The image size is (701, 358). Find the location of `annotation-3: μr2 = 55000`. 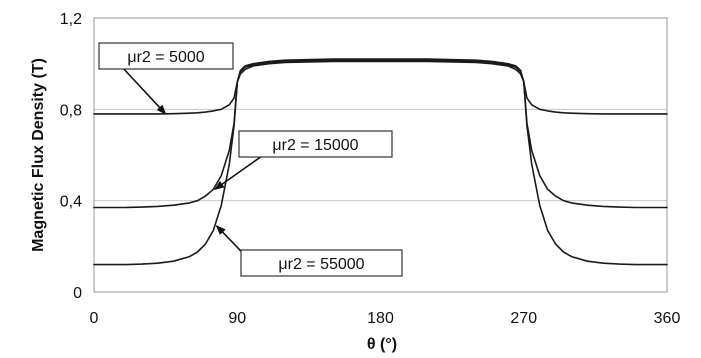

annotation-3: μr2 = 55000 is located at coordinates (309, 251).